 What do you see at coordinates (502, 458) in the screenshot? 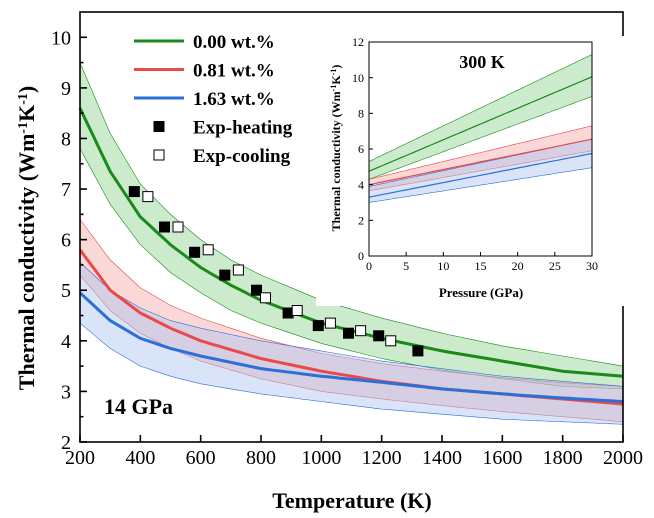
I see `main-xtick-label-7: 1600` at bounding box center [502, 458].